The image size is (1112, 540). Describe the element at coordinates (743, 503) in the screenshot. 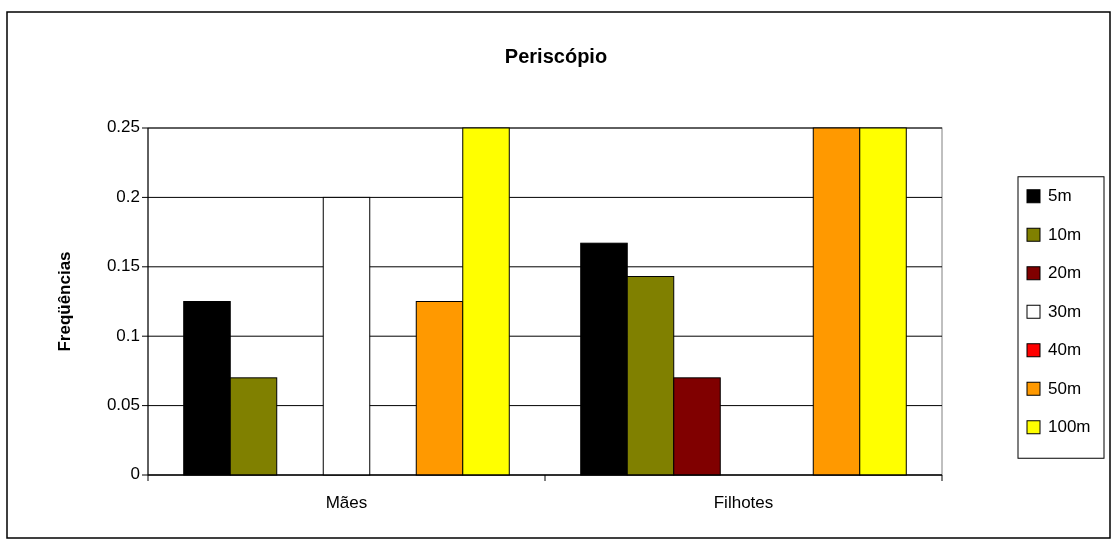

I see `x-tick-label: Filhotes` at that location.